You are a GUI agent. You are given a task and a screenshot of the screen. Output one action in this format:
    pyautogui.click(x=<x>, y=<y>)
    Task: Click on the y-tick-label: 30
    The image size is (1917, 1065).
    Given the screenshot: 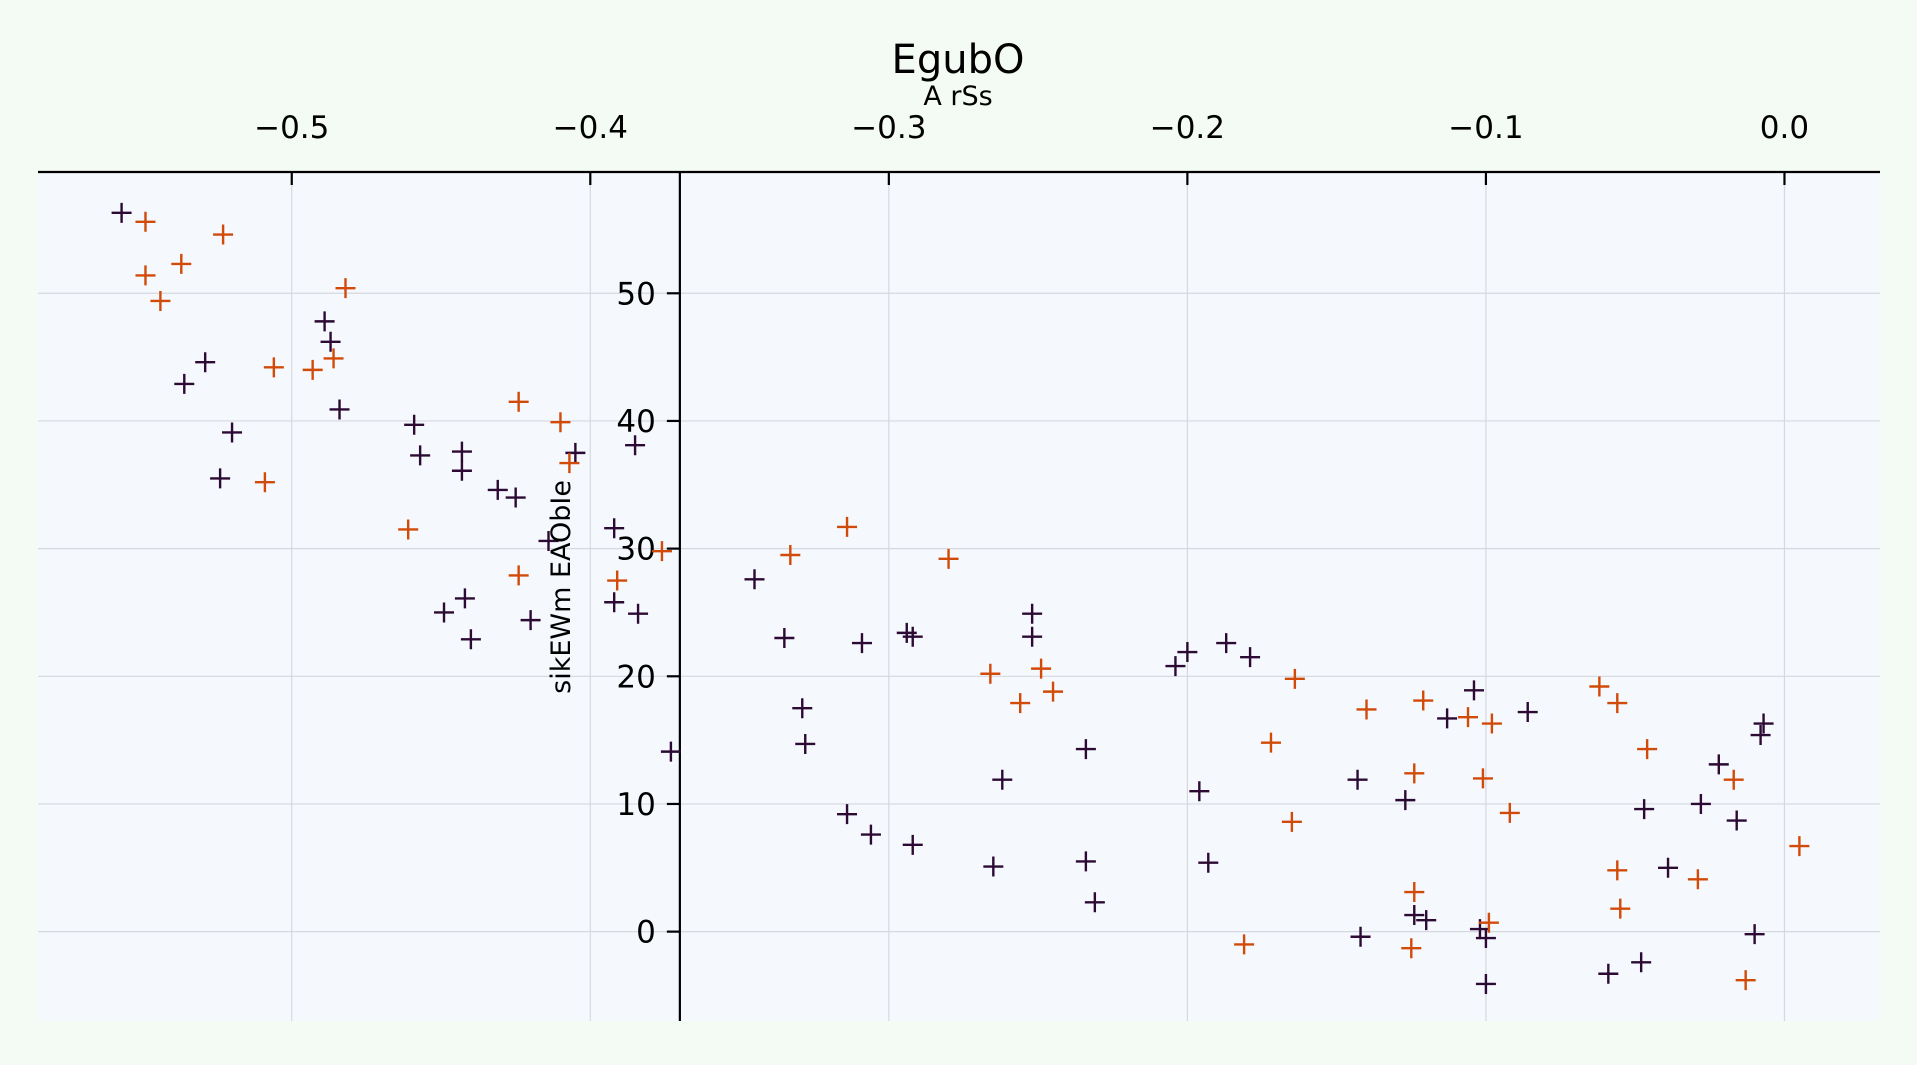 What is the action you would take?
    pyautogui.click(x=635, y=550)
    